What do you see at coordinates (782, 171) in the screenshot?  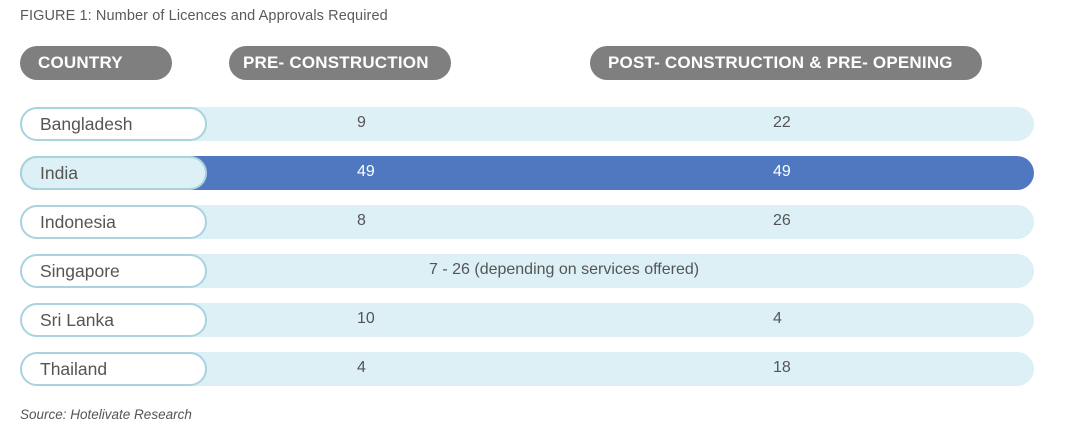 I see `post-construction-value: 49` at bounding box center [782, 171].